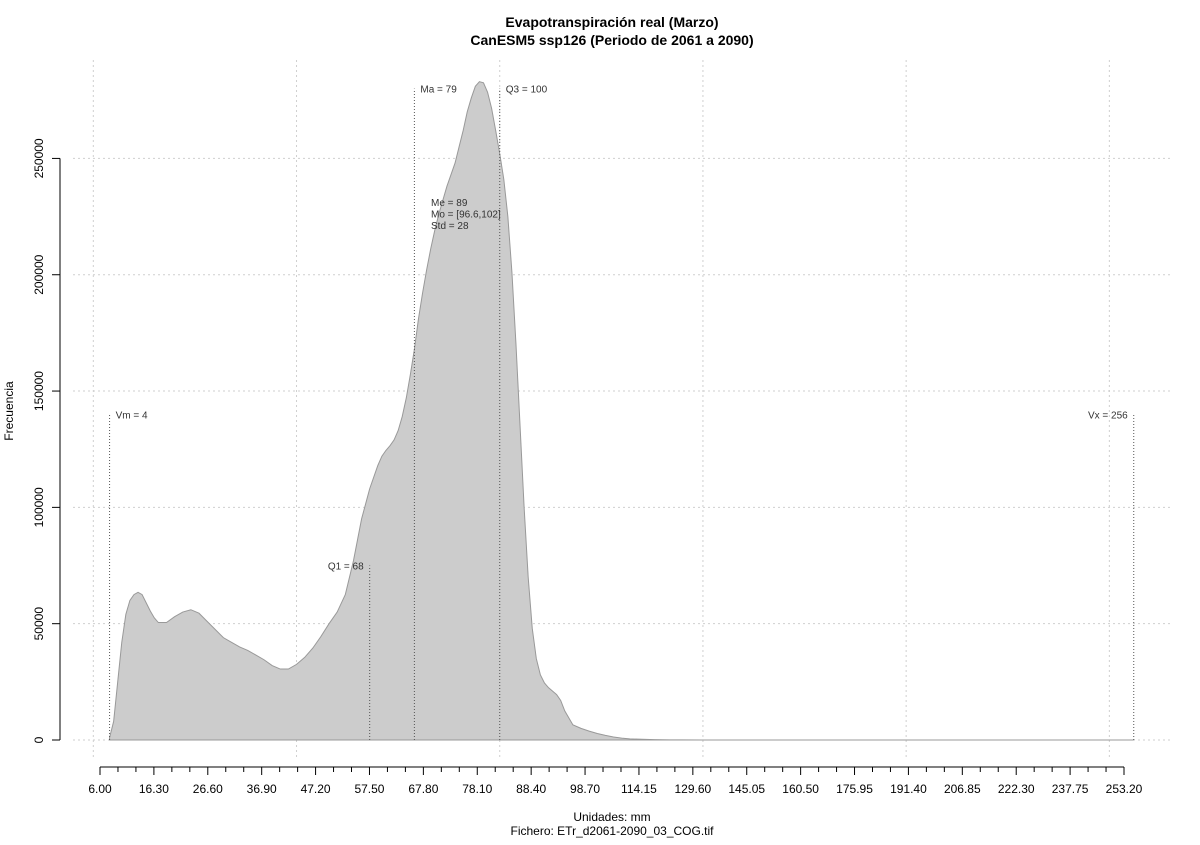  Describe the element at coordinates (450, 226) in the screenshot. I see `stats-line: Std = 28` at that location.